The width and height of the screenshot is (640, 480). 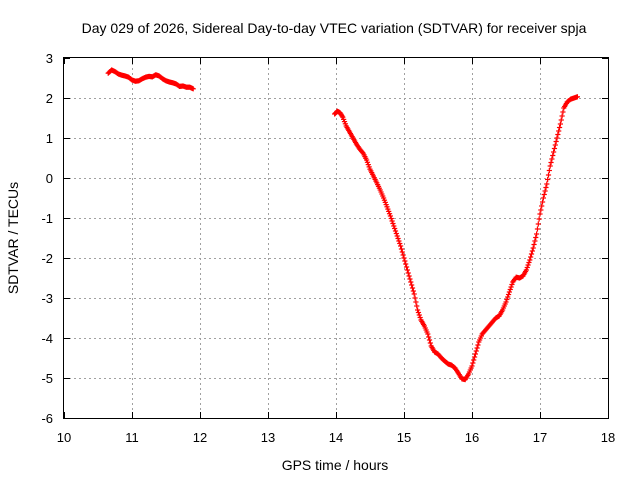 I want to click on x-tick-label: 10, so click(x=64, y=437).